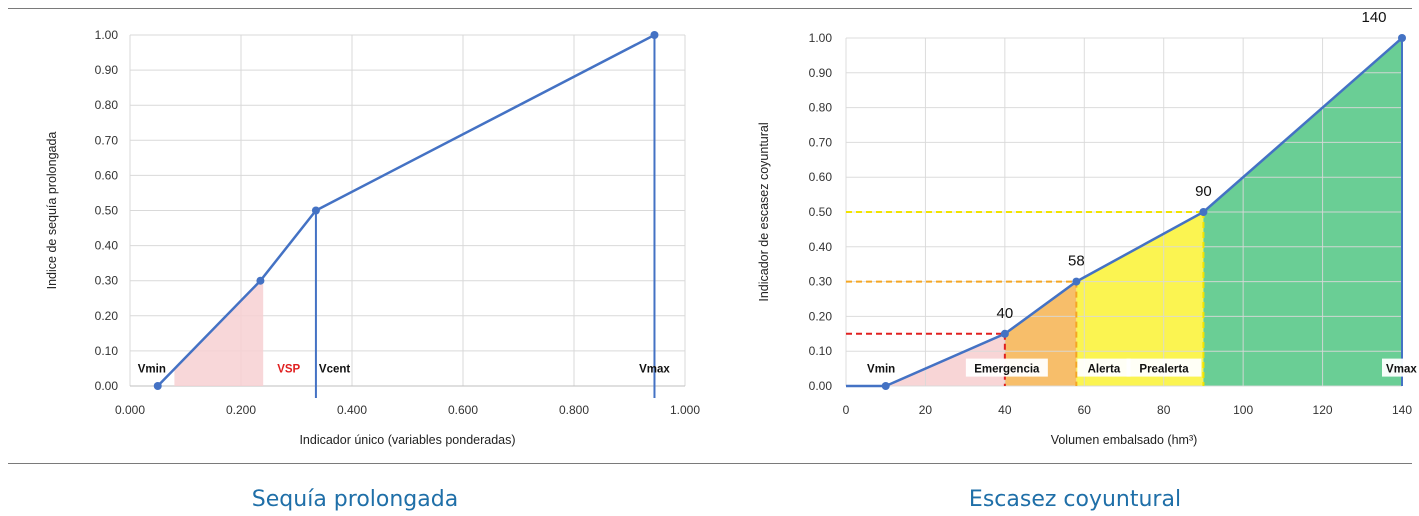 The image size is (1419, 516). Describe the element at coordinates (710, 8) in the screenshot. I see `top-rule` at that location.